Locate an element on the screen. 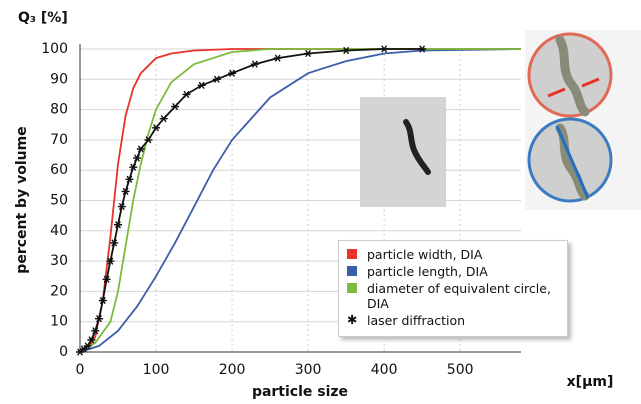 The image size is (641, 404). y-axis-title: percent by volume is located at coordinates (22, 199).